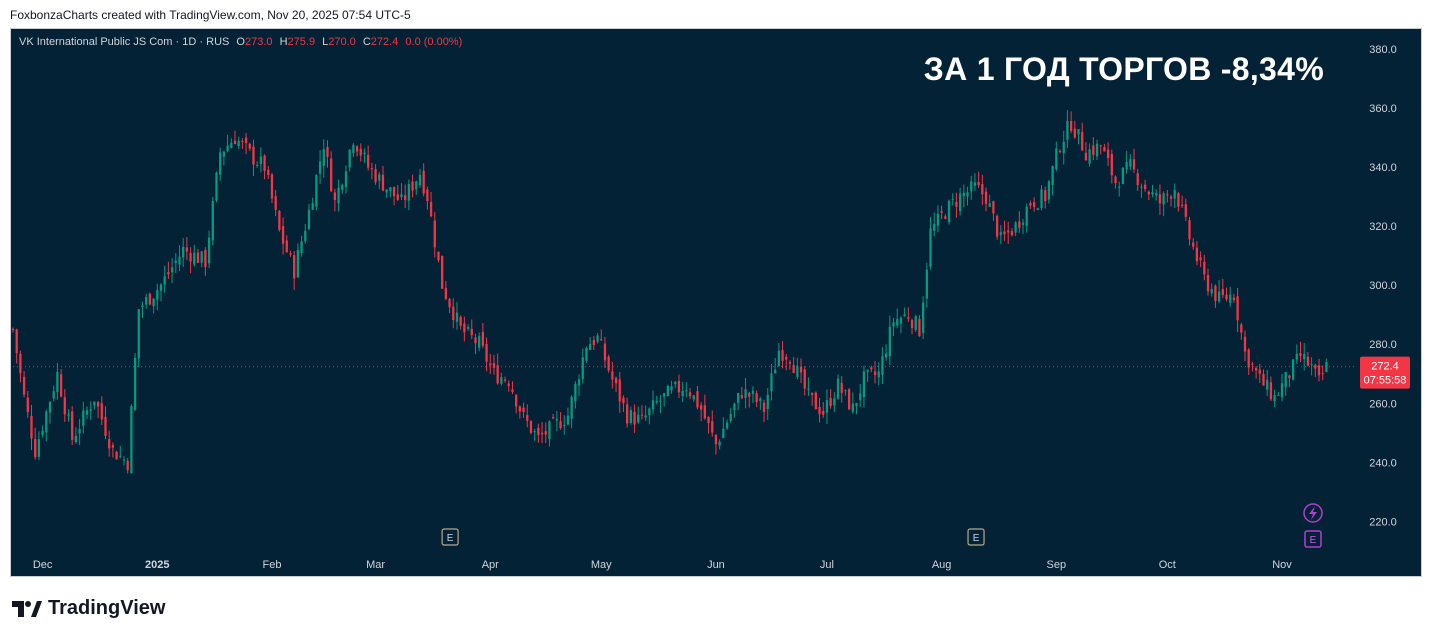  What do you see at coordinates (1167, 565) in the screenshot?
I see `time-tick-label: Oct` at bounding box center [1167, 565].